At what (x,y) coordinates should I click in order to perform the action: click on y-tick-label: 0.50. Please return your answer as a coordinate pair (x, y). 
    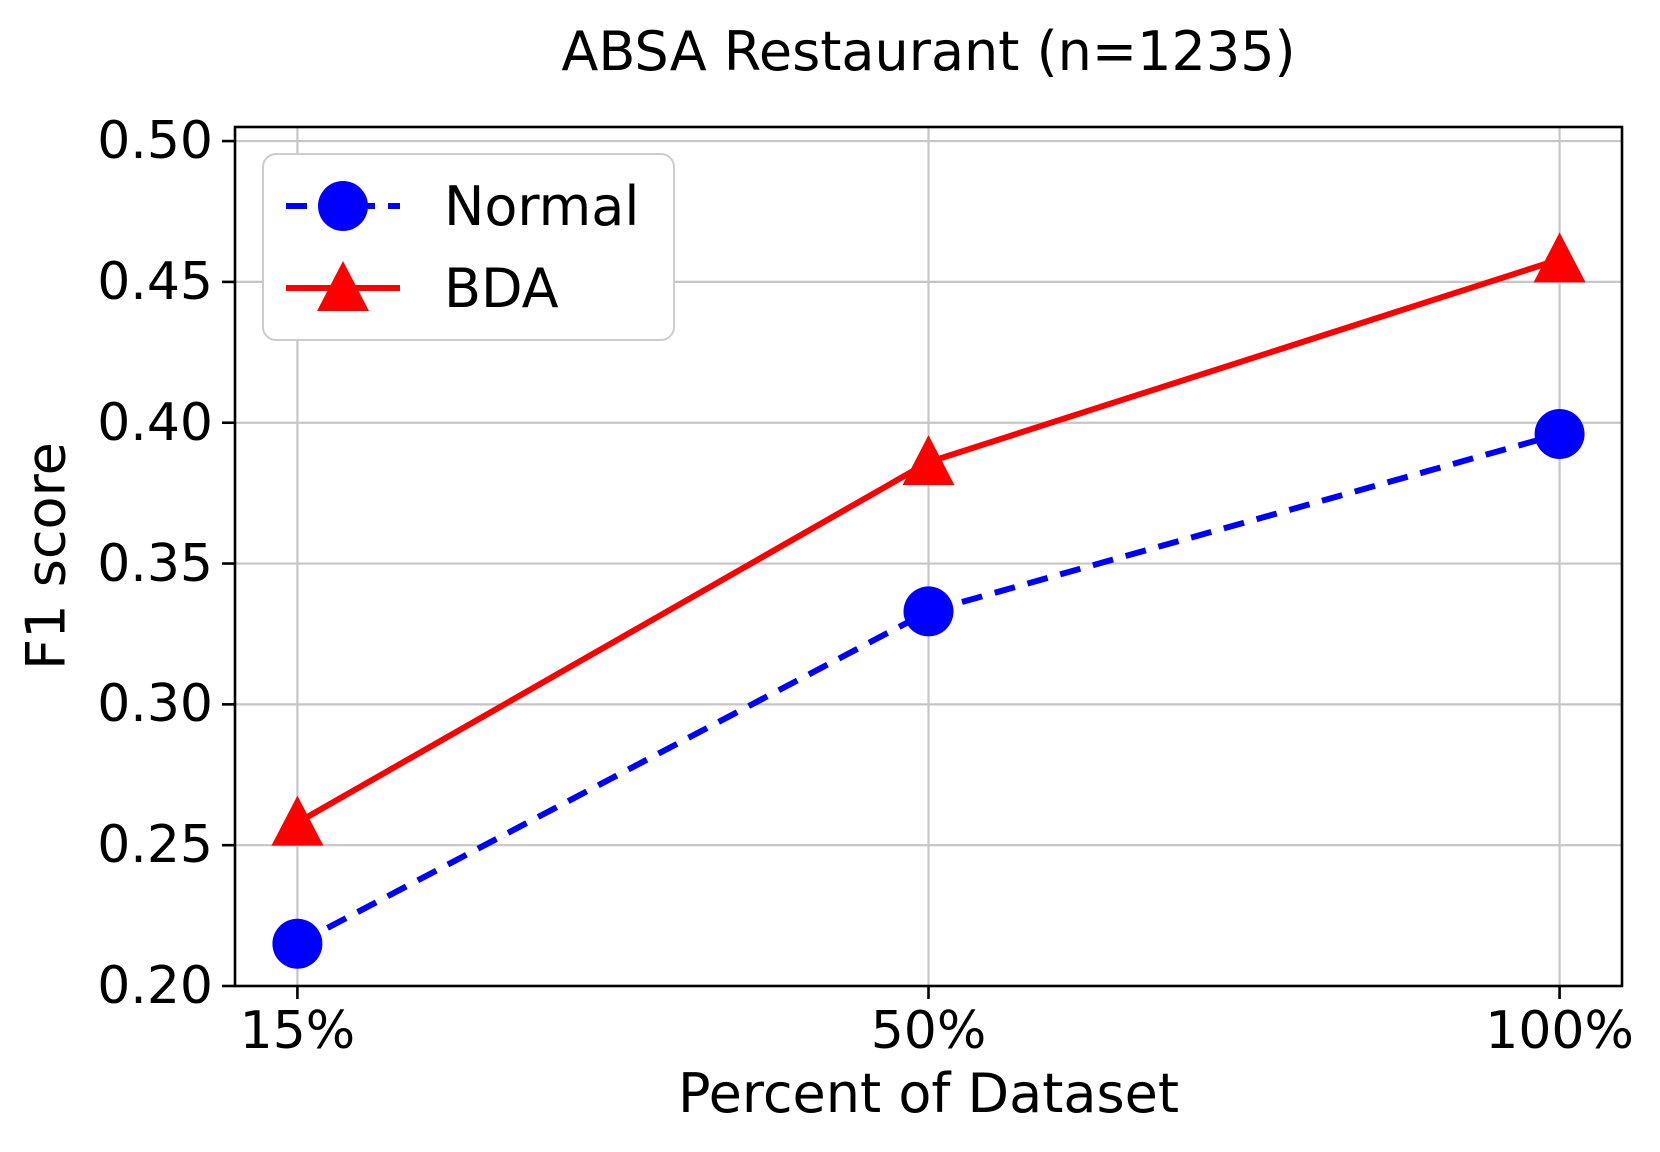
    Looking at the image, I should click on (155, 141).